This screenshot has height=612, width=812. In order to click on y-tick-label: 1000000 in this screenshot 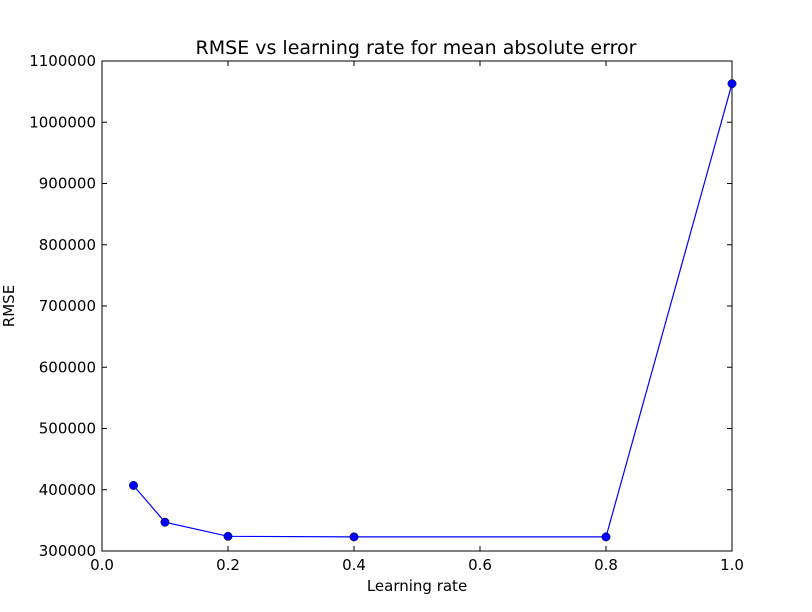, I will do `click(62, 122)`.